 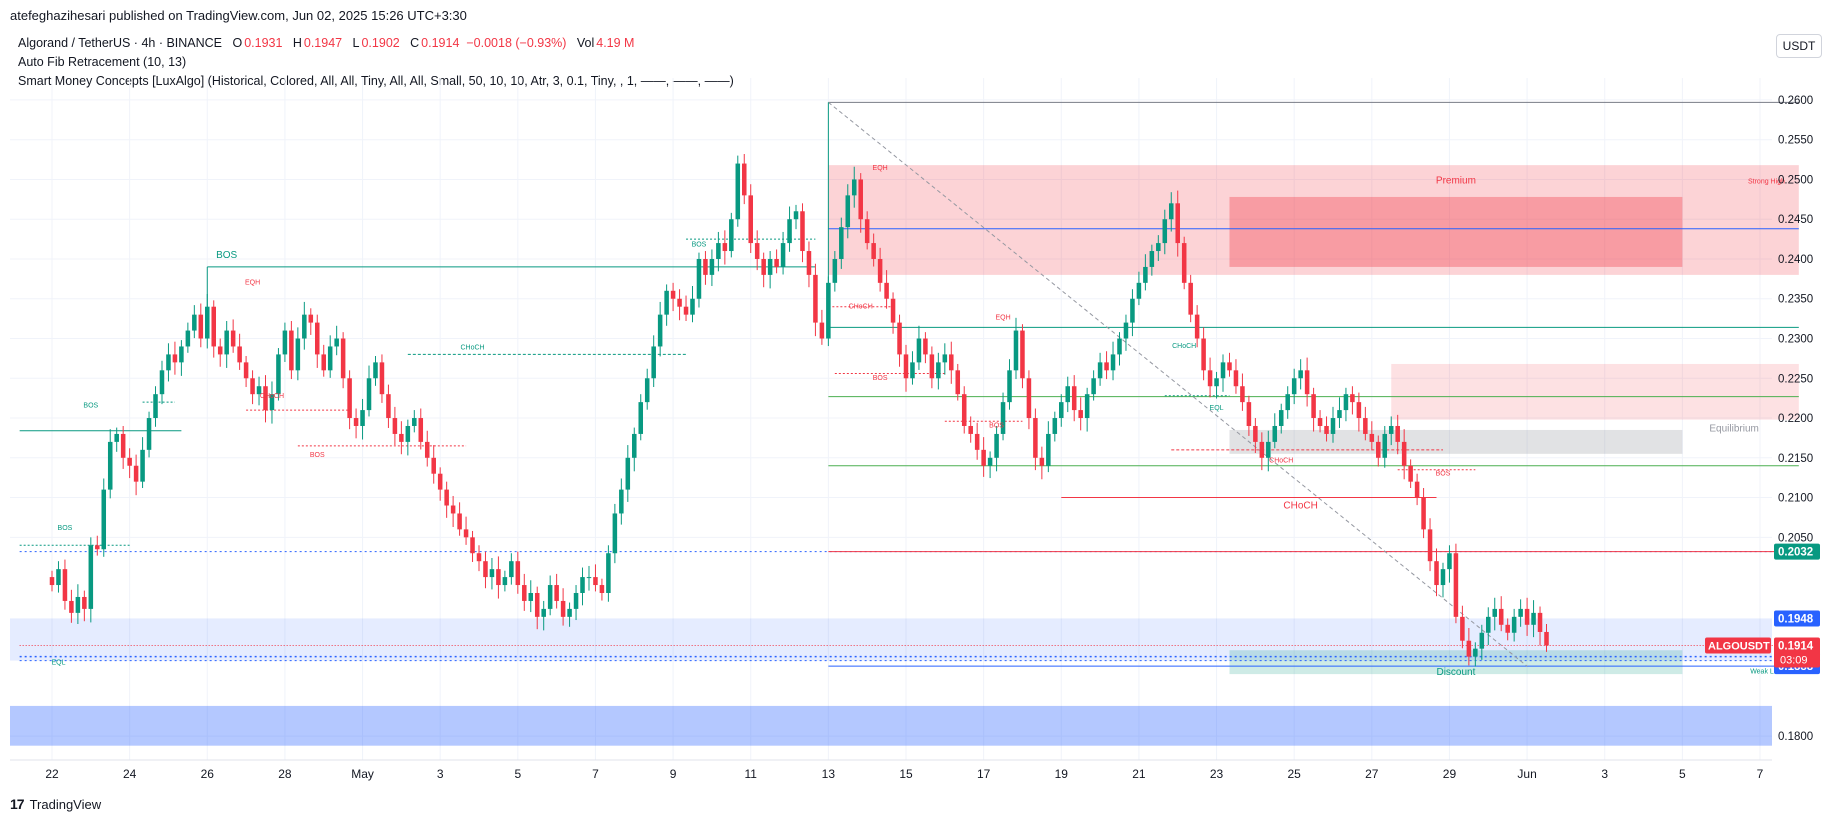 I want to click on symbol-name: Algorand / TetherUS · 4h · BINANCE, so click(x=120, y=43).